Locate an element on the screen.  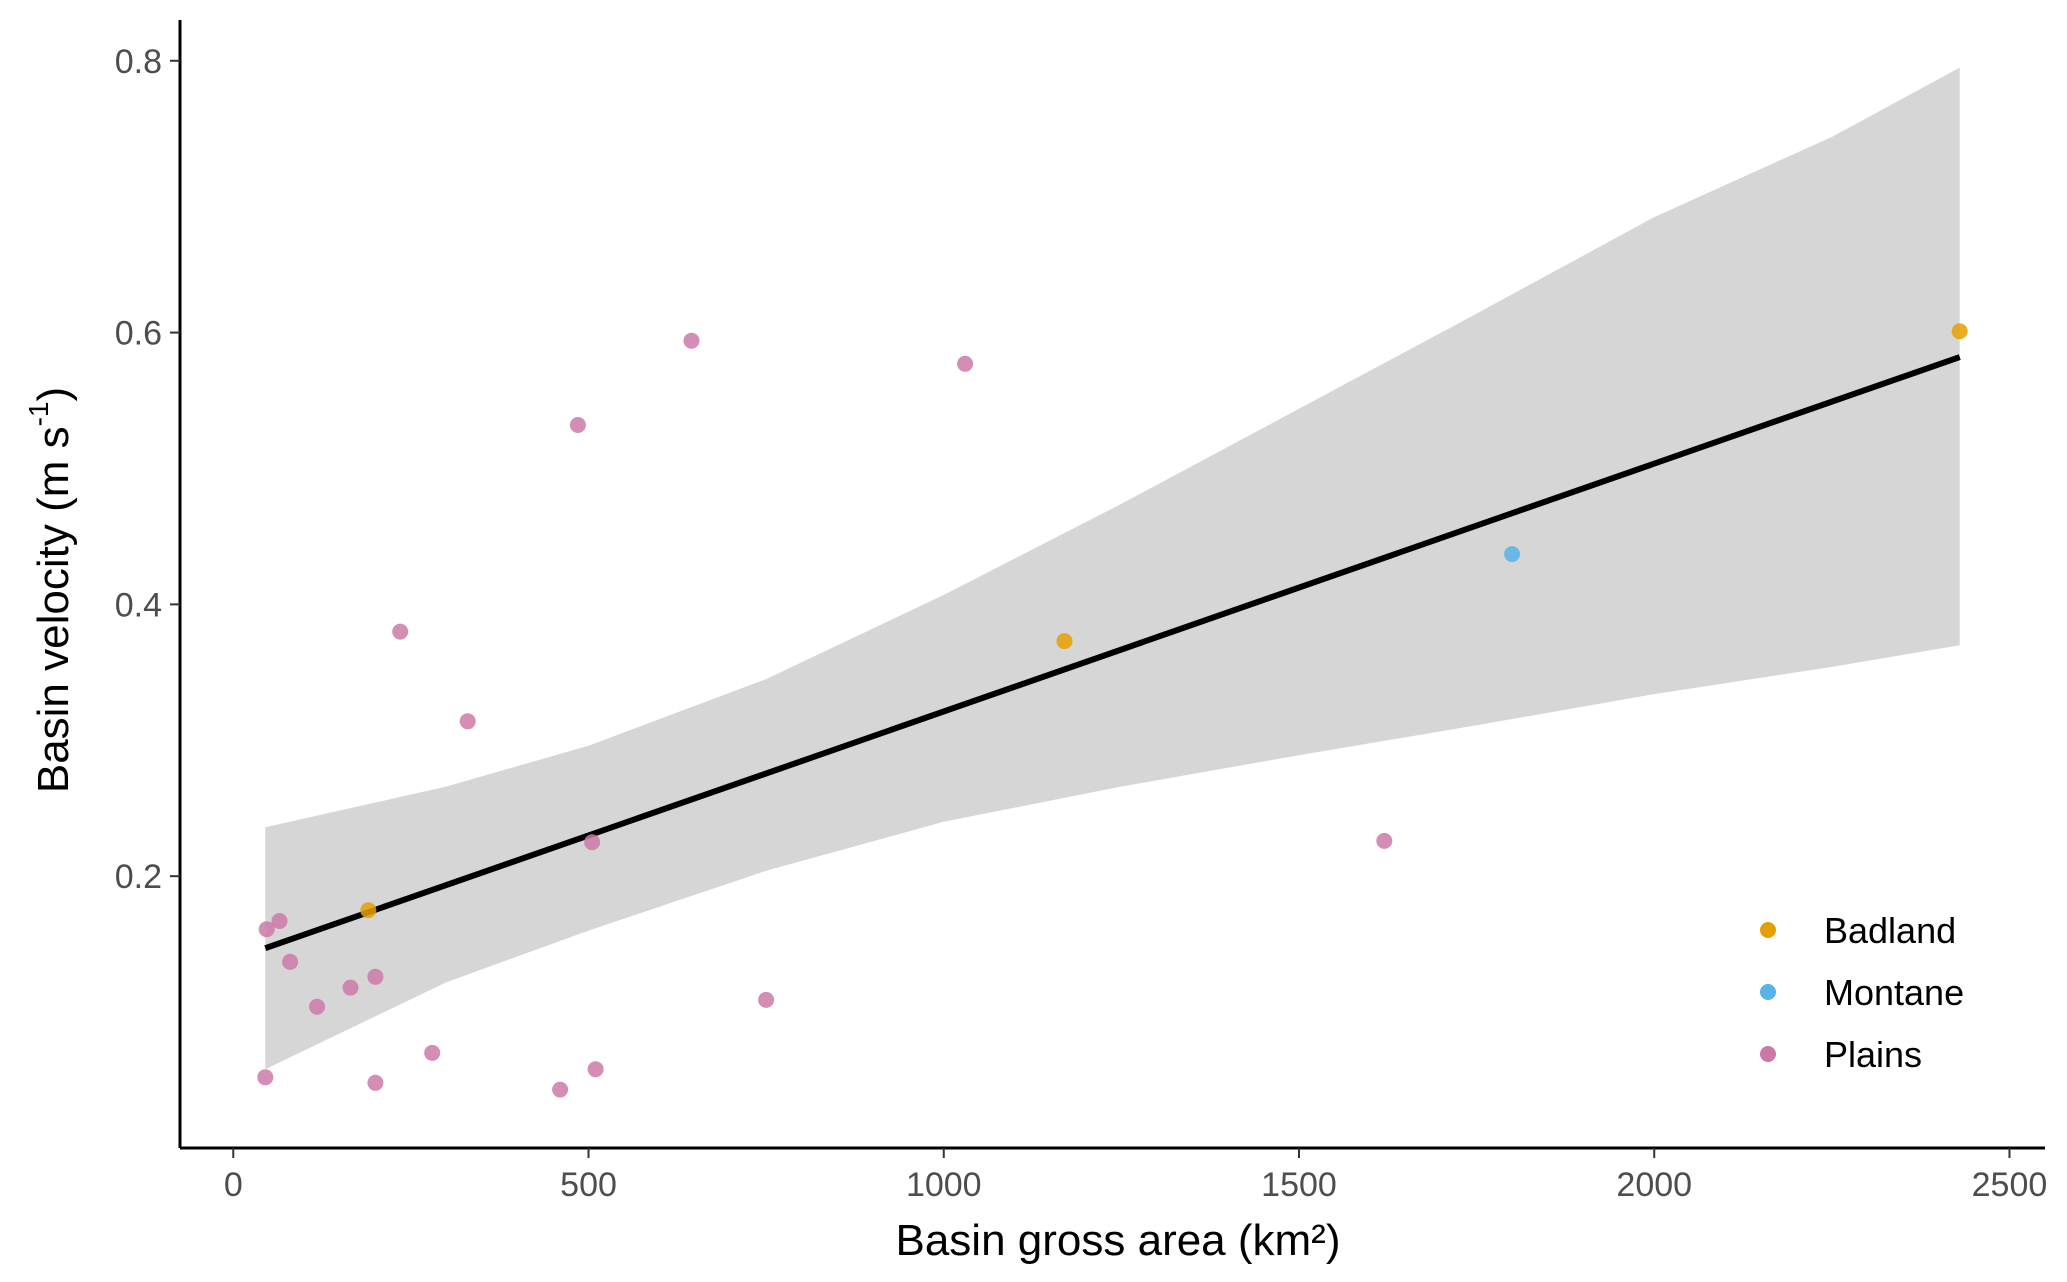
legend-key-plains is located at coordinates (1768, 1054).